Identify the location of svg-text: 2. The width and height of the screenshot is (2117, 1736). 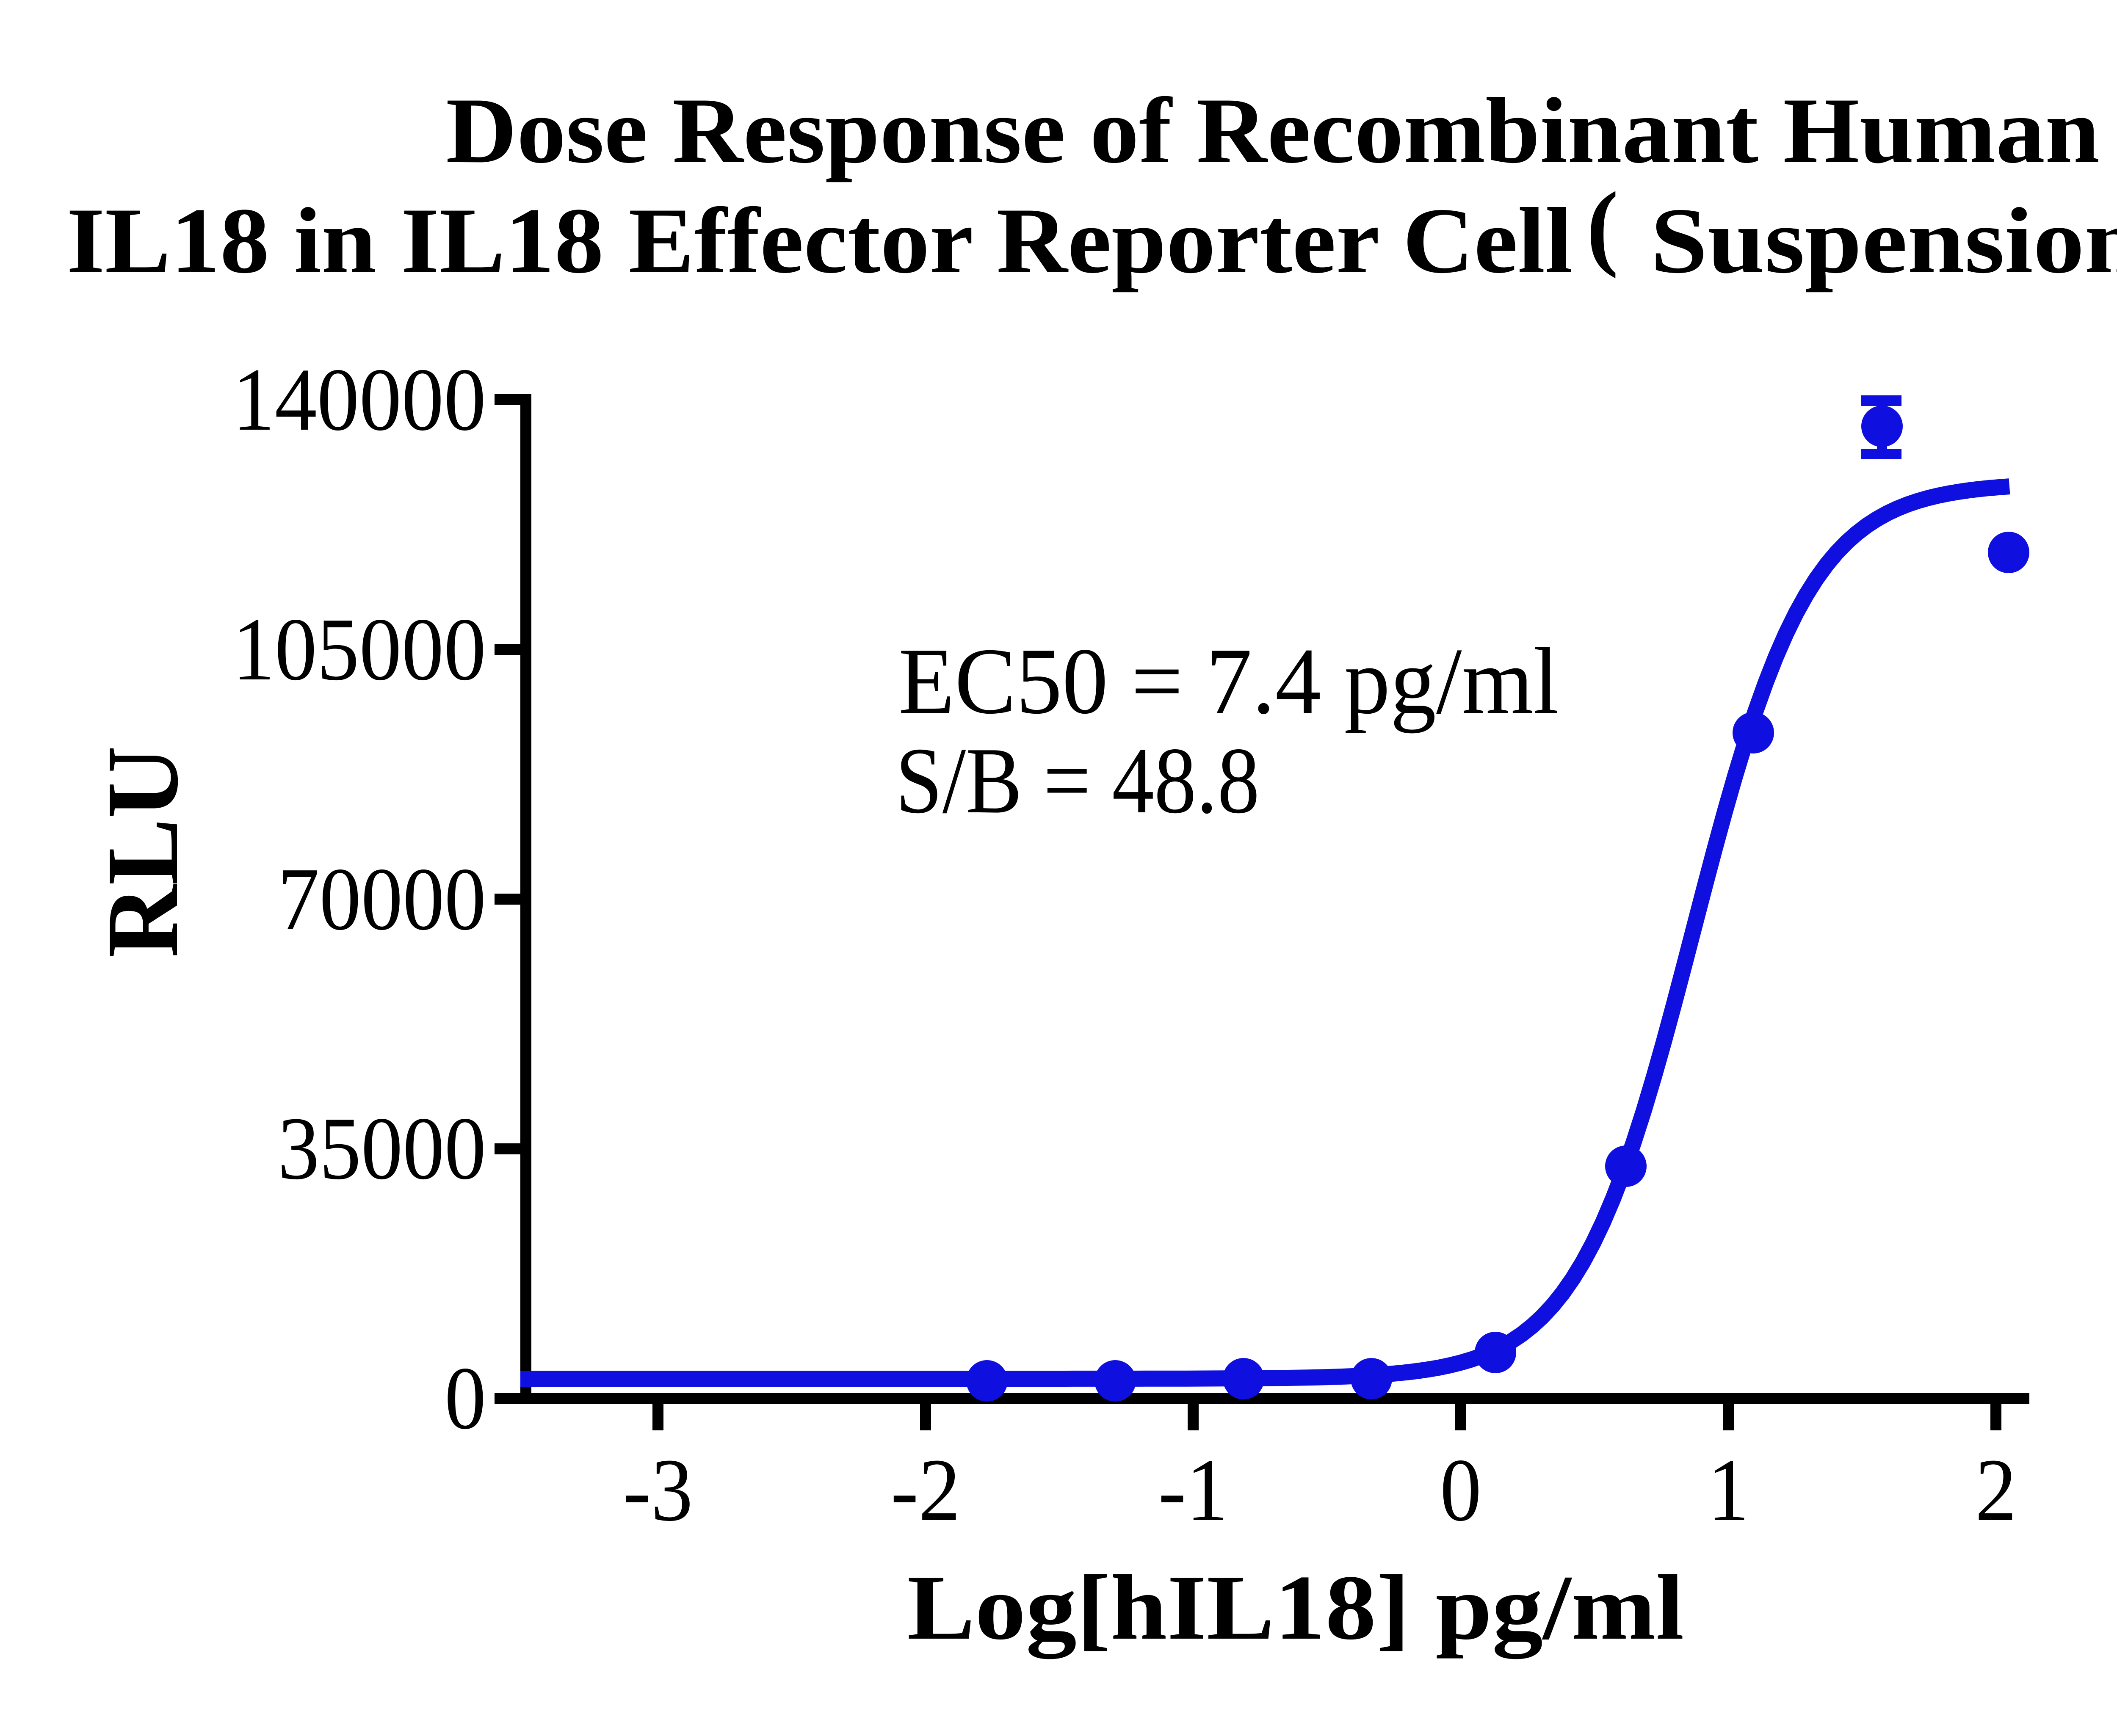
(1996, 1490).